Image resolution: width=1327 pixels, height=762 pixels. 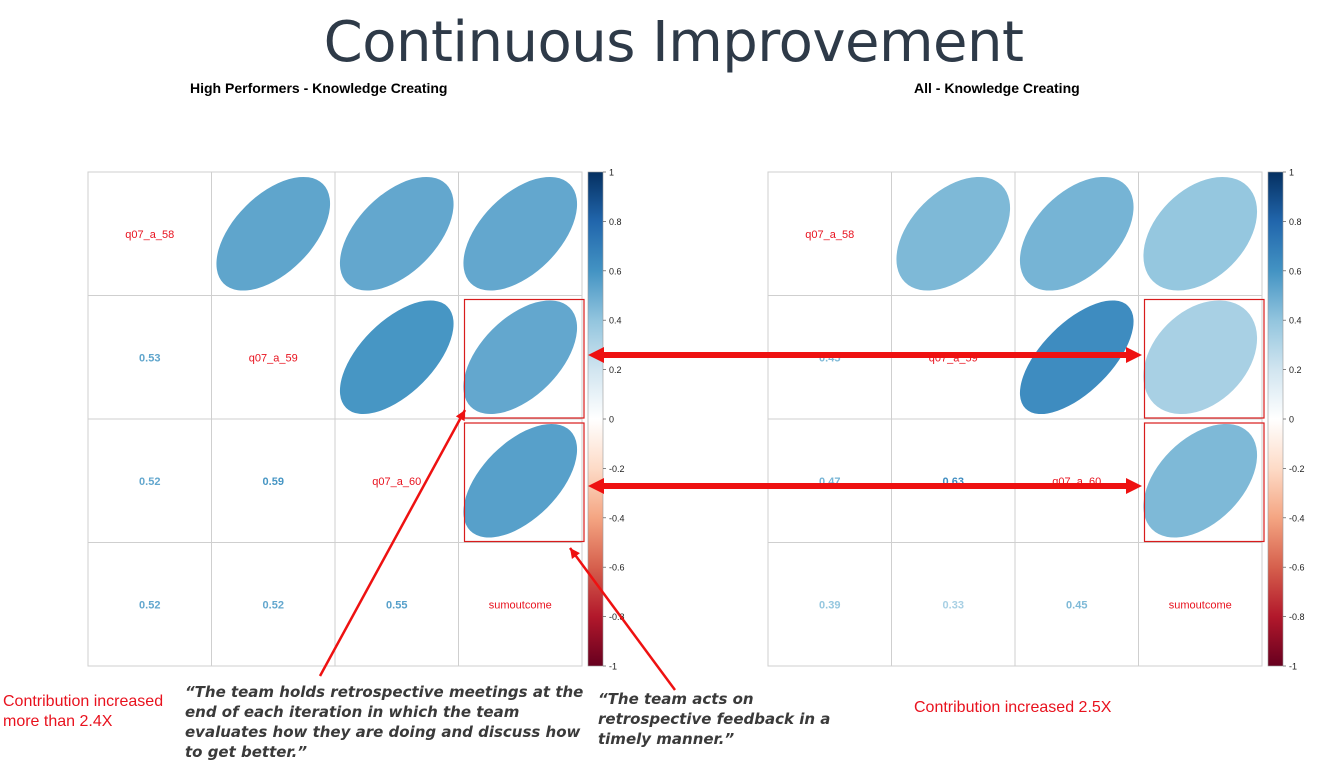 What do you see at coordinates (396, 482) in the screenshot?
I see `variable-label: q07_a_60` at bounding box center [396, 482].